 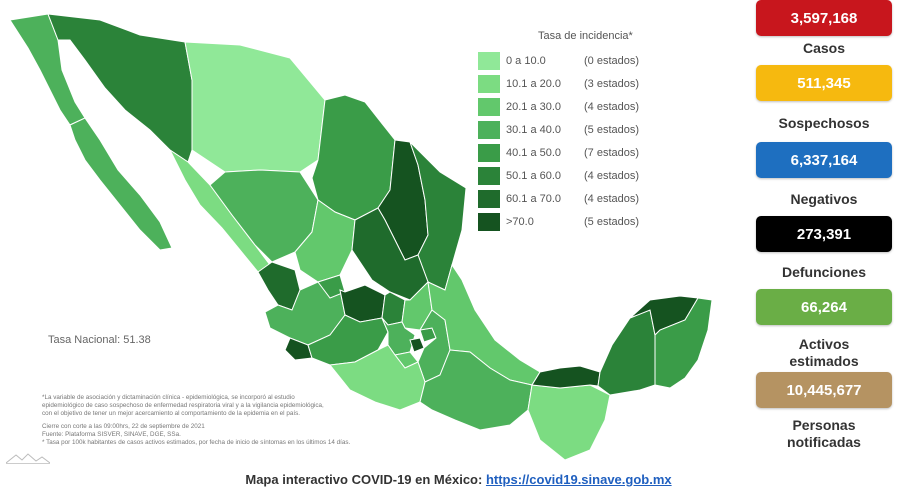 What do you see at coordinates (255, 107) in the screenshot?
I see `state-chihuahua` at bounding box center [255, 107].